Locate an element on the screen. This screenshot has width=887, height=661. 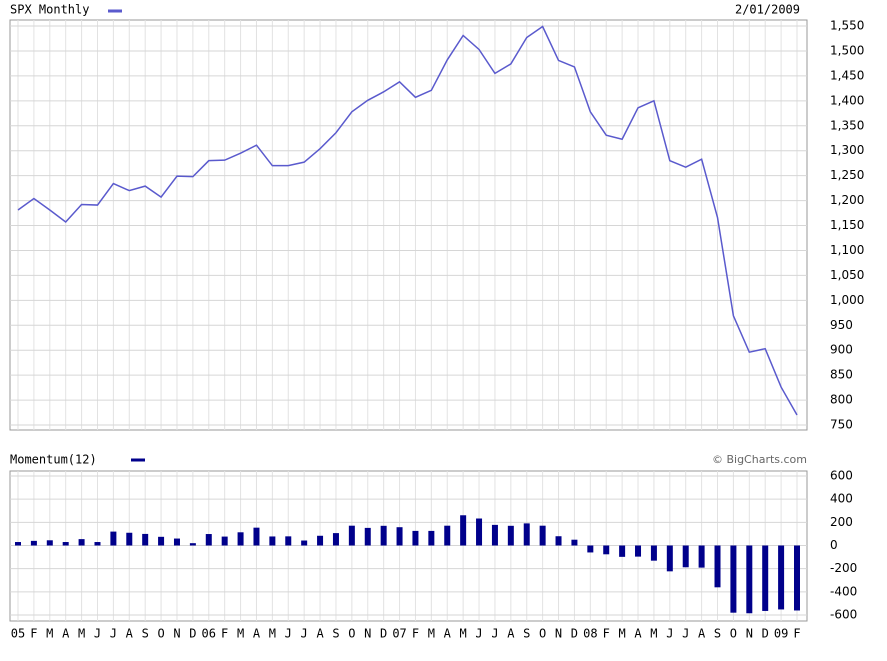
y-tick-label: 400 is located at coordinates (841, 499).